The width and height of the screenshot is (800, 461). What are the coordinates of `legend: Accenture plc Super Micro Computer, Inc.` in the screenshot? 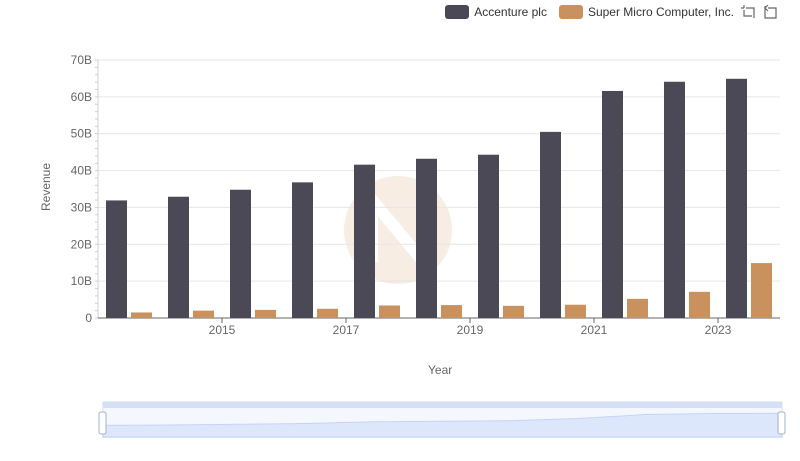 It's located at (605, 12).